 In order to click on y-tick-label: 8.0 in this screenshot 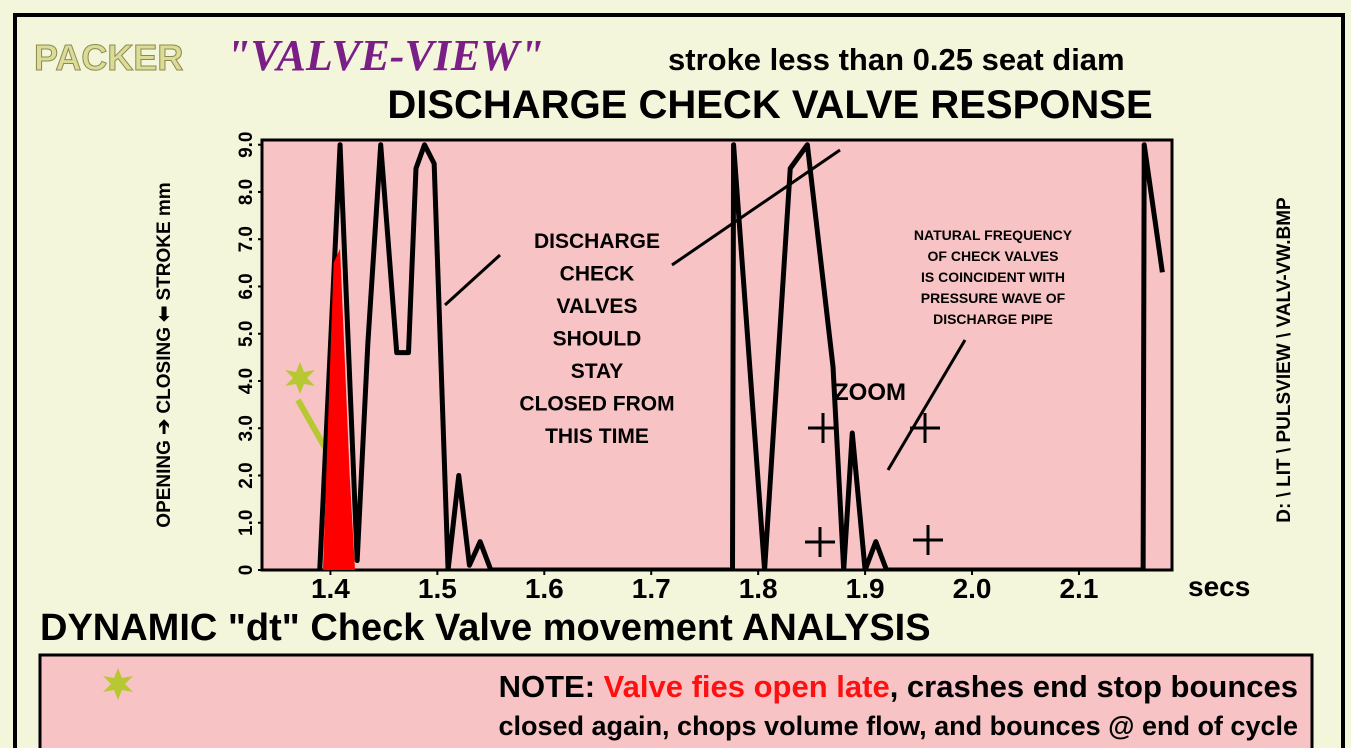, I will do `click(246, 192)`.